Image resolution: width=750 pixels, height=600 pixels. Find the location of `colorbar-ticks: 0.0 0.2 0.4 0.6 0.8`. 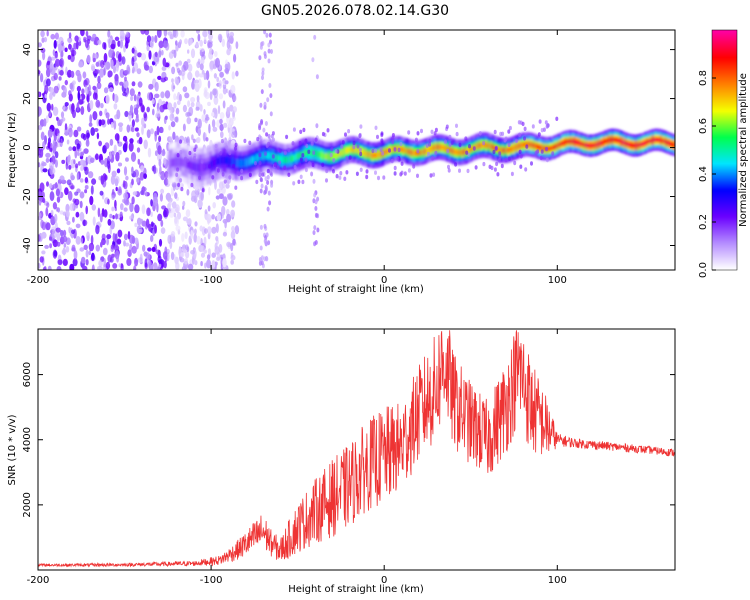

colorbar-ticks: 0.0 0.2 0.4 0.6 0.8 is located at coordinates (707, 174).